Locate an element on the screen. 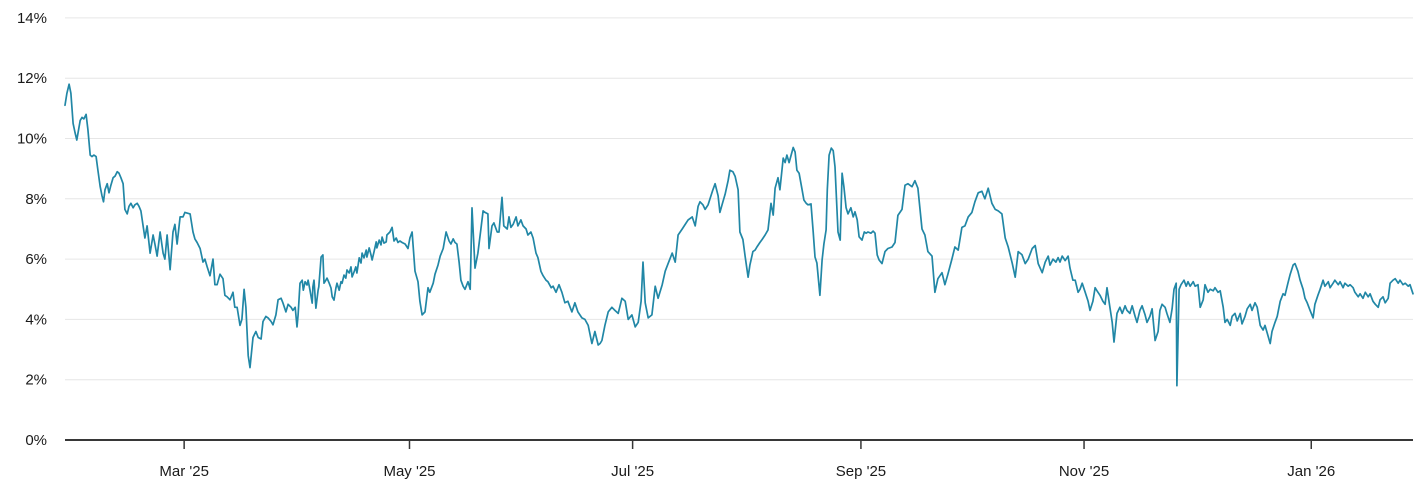  y-axis-label: 10% is located at coordinates (32, 139).